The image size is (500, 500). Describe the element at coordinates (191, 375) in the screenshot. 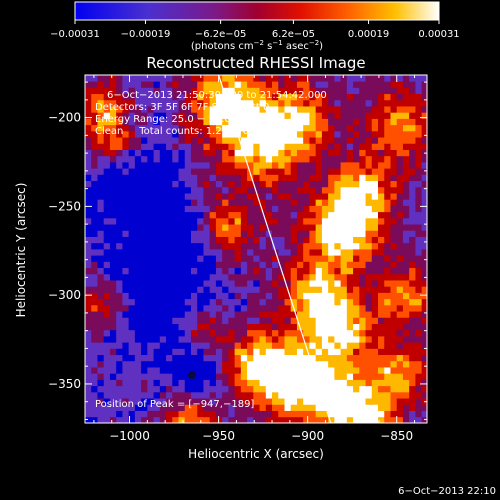

I see `dark-minimum-spot` at that location.